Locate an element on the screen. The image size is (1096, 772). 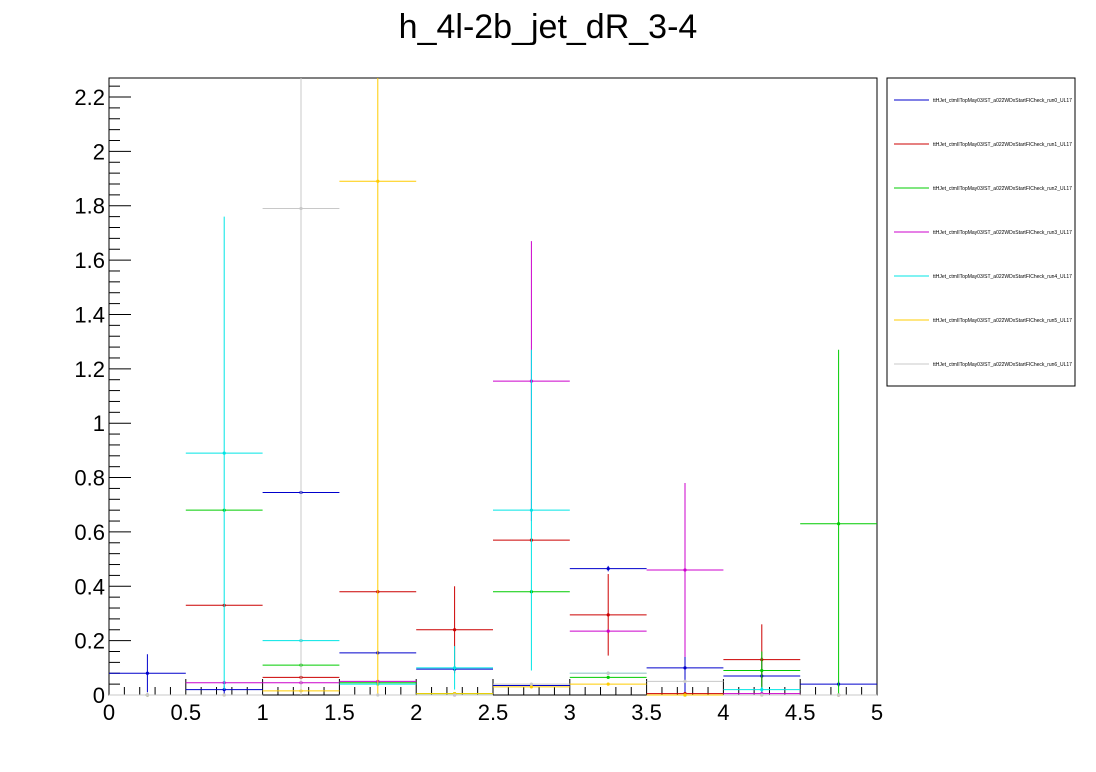
y-tick-label: 1.2 is located at coordinates (89, 369).